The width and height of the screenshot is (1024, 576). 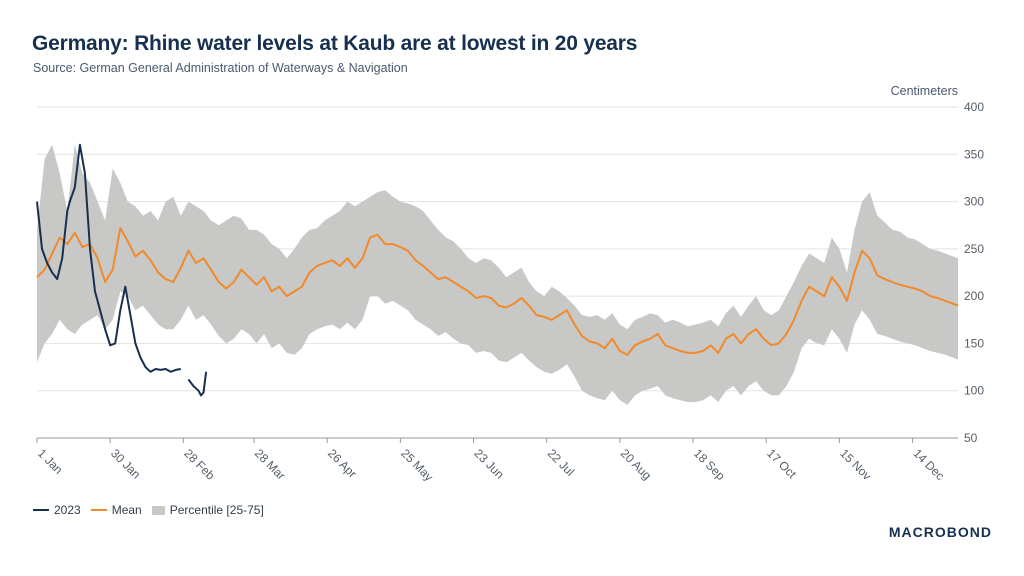 I want to click on y-tick-label: 150, so click(x=974, y=343).